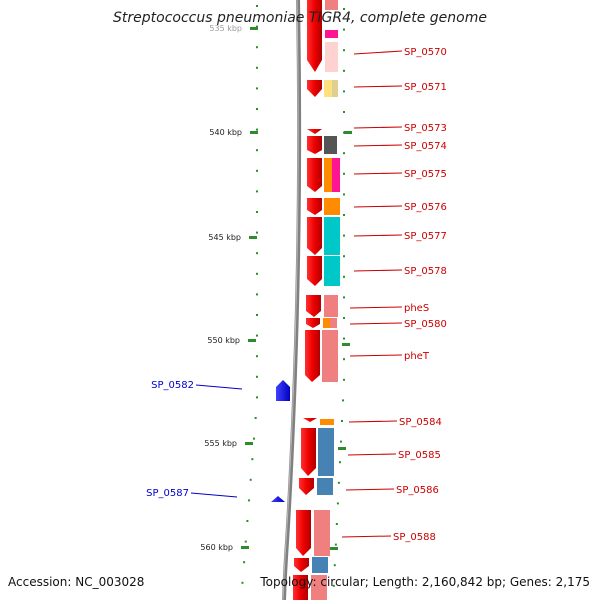  I want to click on axis-tick-label: 545 kbp, so click(224, 237).